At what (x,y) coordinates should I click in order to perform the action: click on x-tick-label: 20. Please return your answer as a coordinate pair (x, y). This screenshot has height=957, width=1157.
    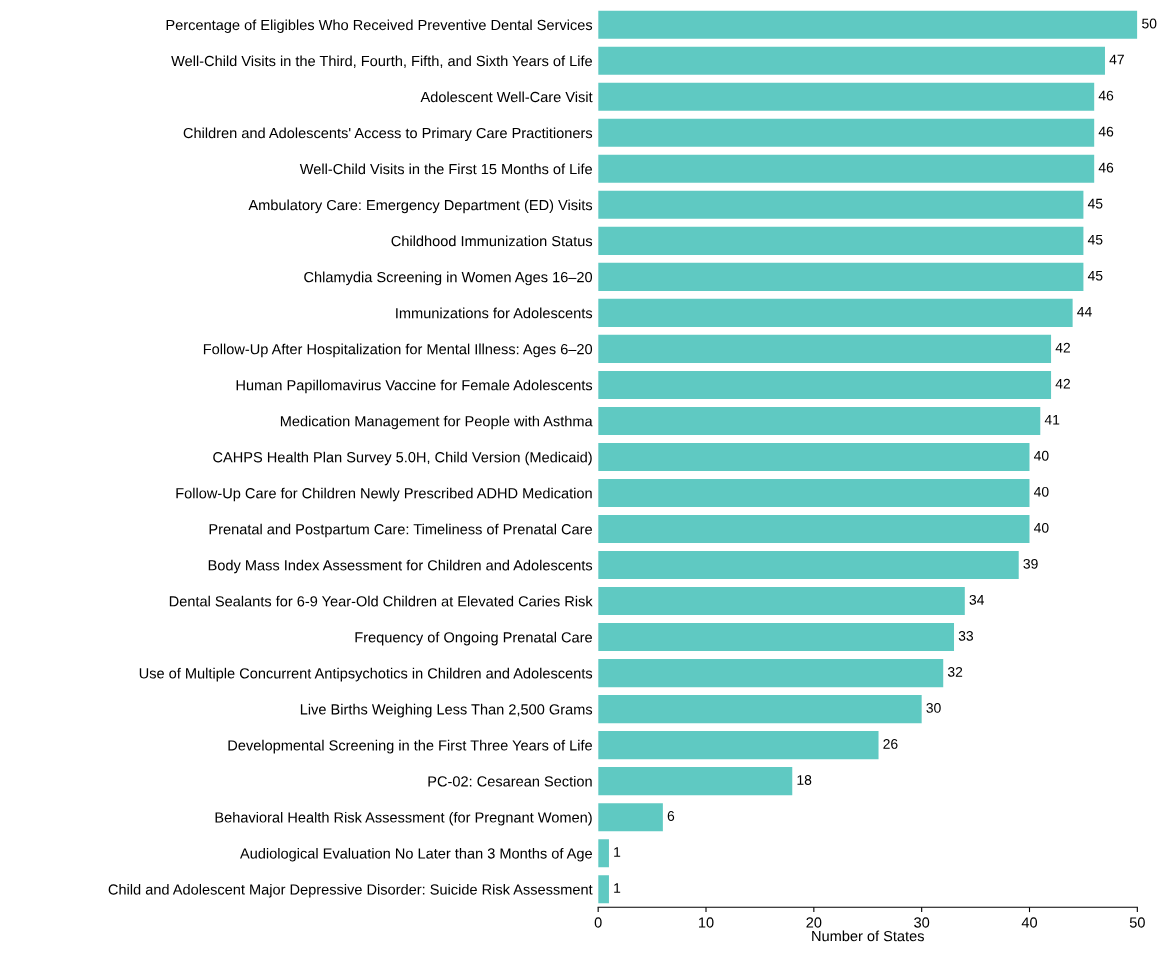
    Looking at the image, I should click on (814, 922).